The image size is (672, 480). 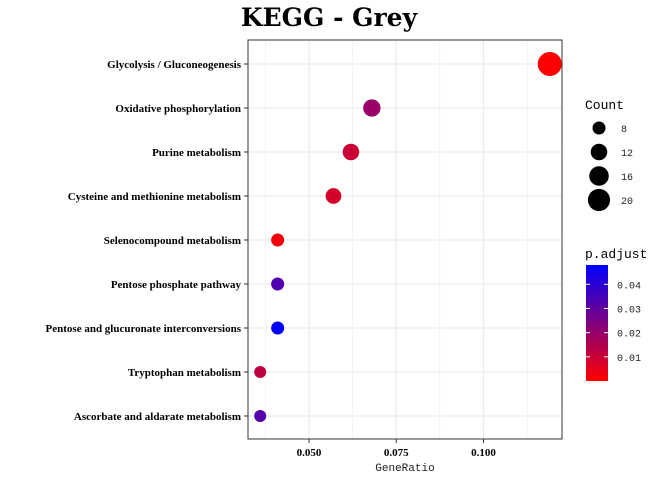 What do you see at coordinates (176, 285) in the screenshot?
I see `y-tick-label: Pentose phosphate pathway` at bounding box center [176, 285].